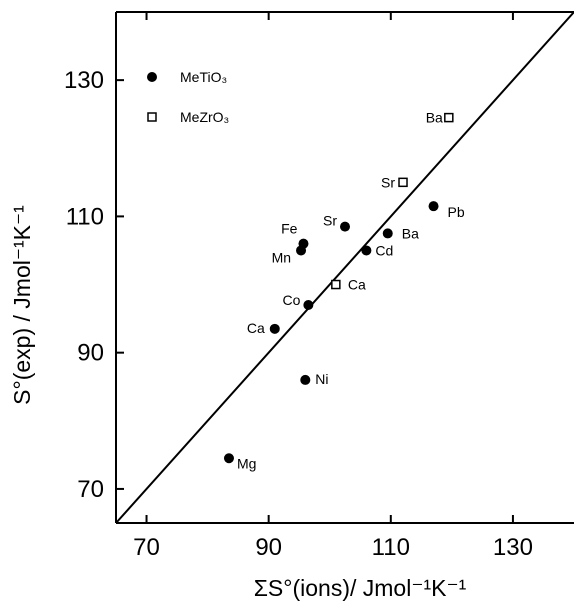  I want to click on x-tick-label: 110, so click(391, 547).